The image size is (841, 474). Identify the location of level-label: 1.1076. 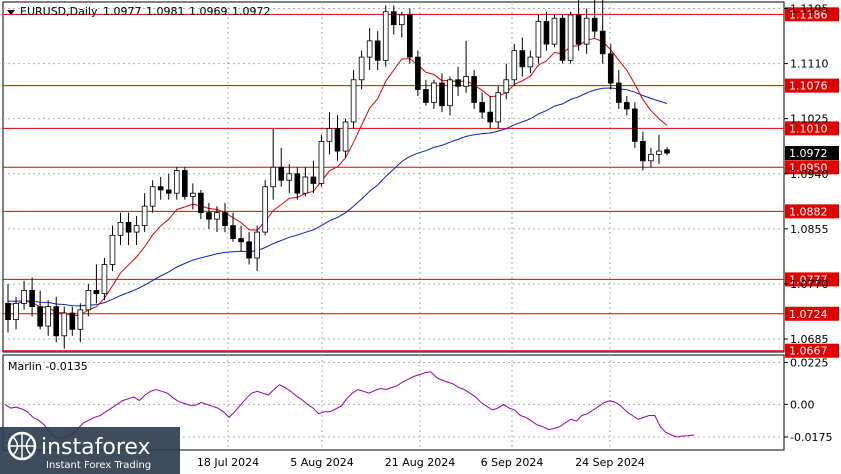
(808, 86).